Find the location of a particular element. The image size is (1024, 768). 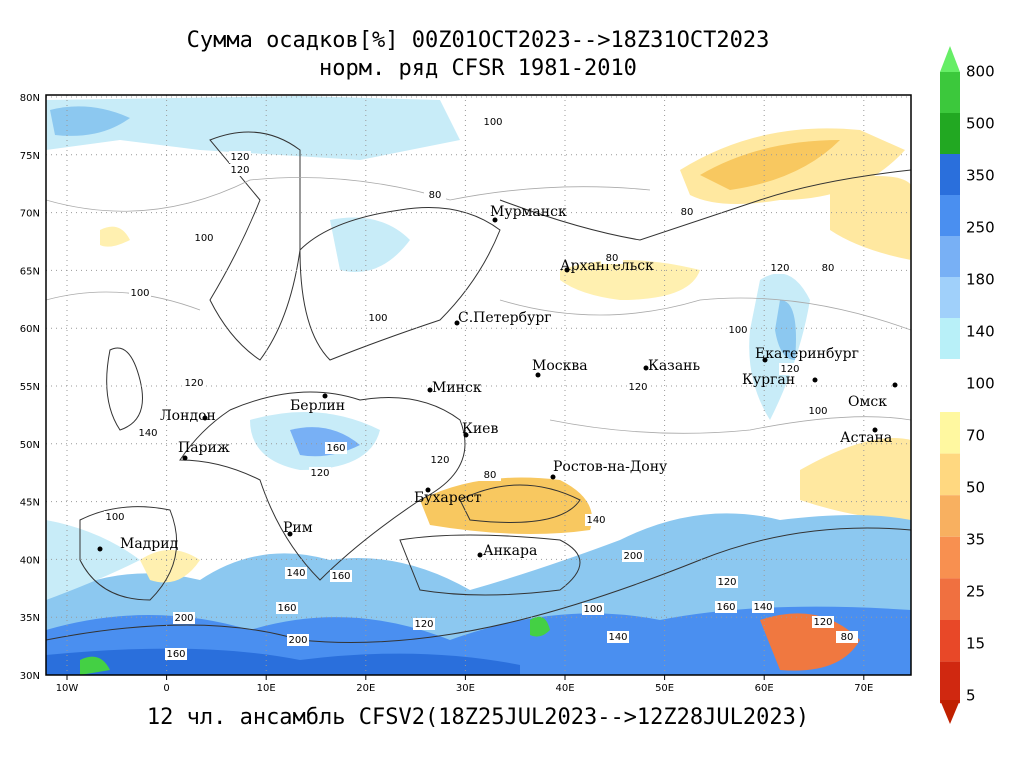

colorbar-label: 15 is located at coordinates (975, 644).